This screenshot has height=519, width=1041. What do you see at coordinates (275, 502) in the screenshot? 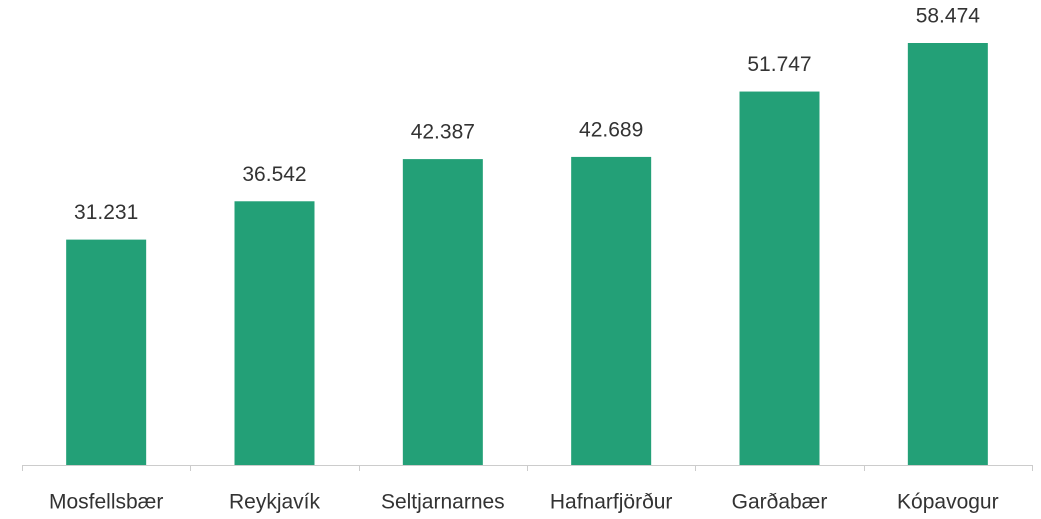
I see `x-tick-label: Reykjavík` at bounding box center [275, 502].